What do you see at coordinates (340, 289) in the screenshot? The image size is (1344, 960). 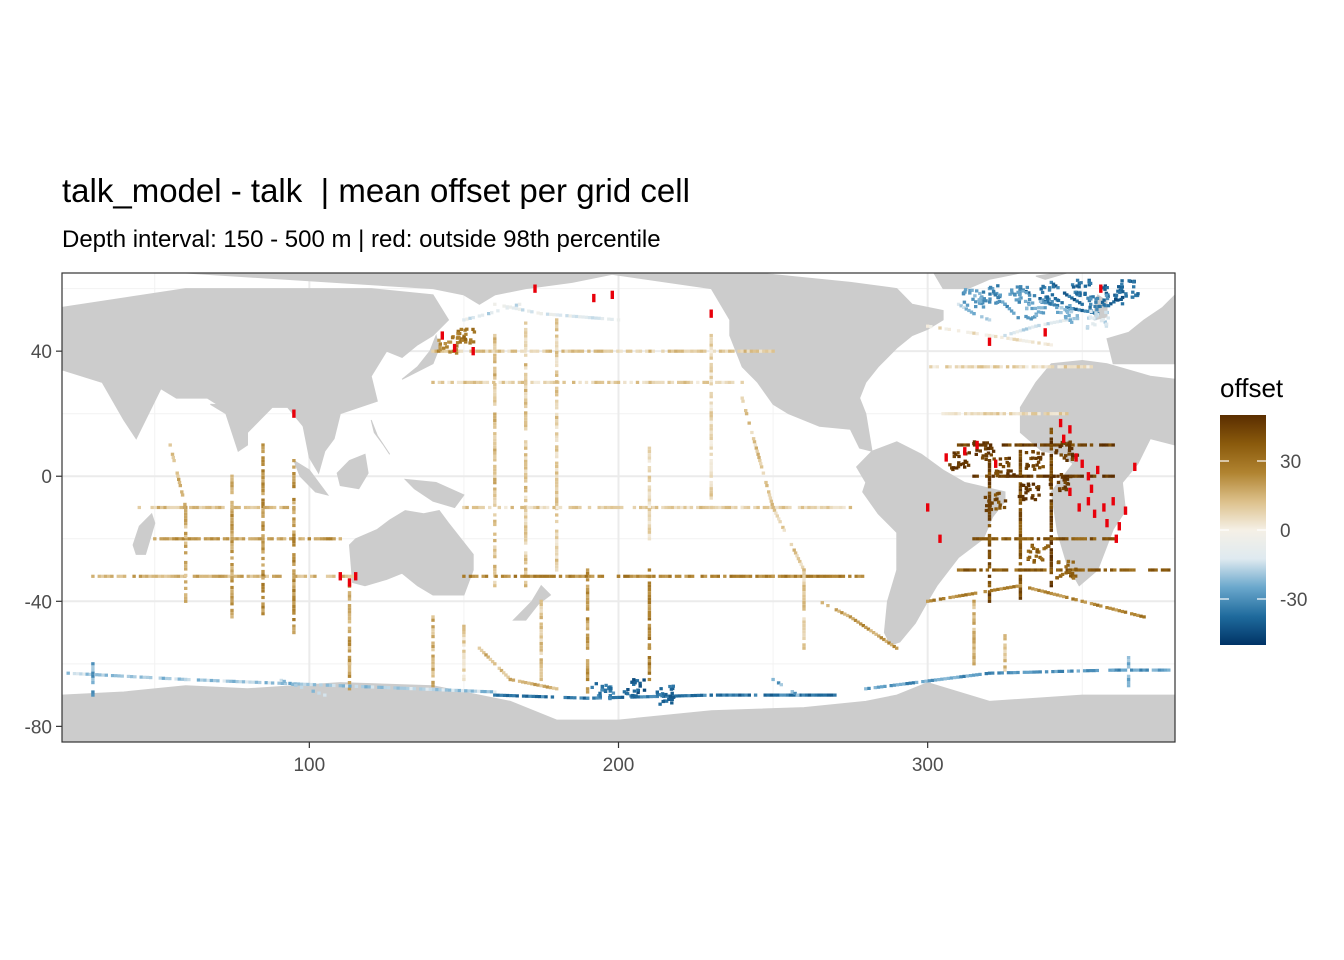 I see `land-asia-north` at bounding box center [340, 289].